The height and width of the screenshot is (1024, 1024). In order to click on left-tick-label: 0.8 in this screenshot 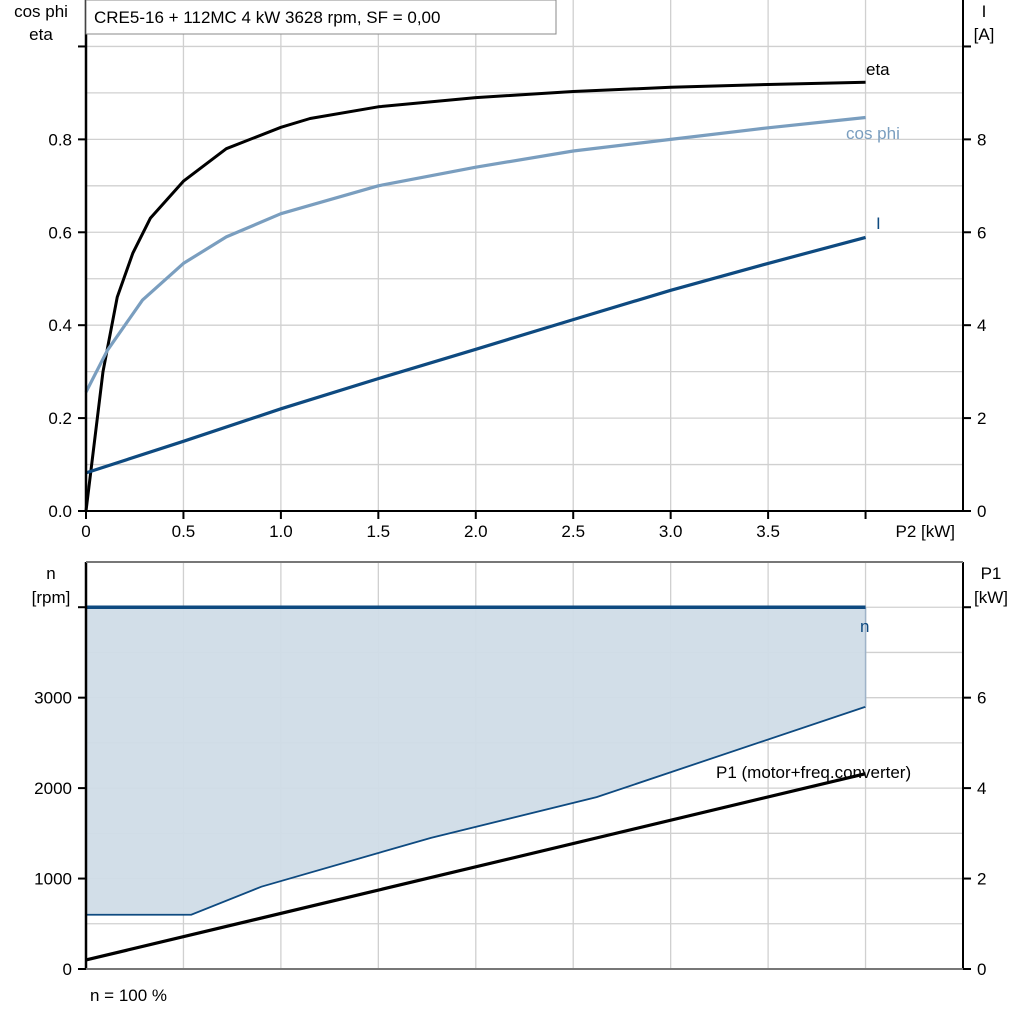, I will do `click(60, 139)`.